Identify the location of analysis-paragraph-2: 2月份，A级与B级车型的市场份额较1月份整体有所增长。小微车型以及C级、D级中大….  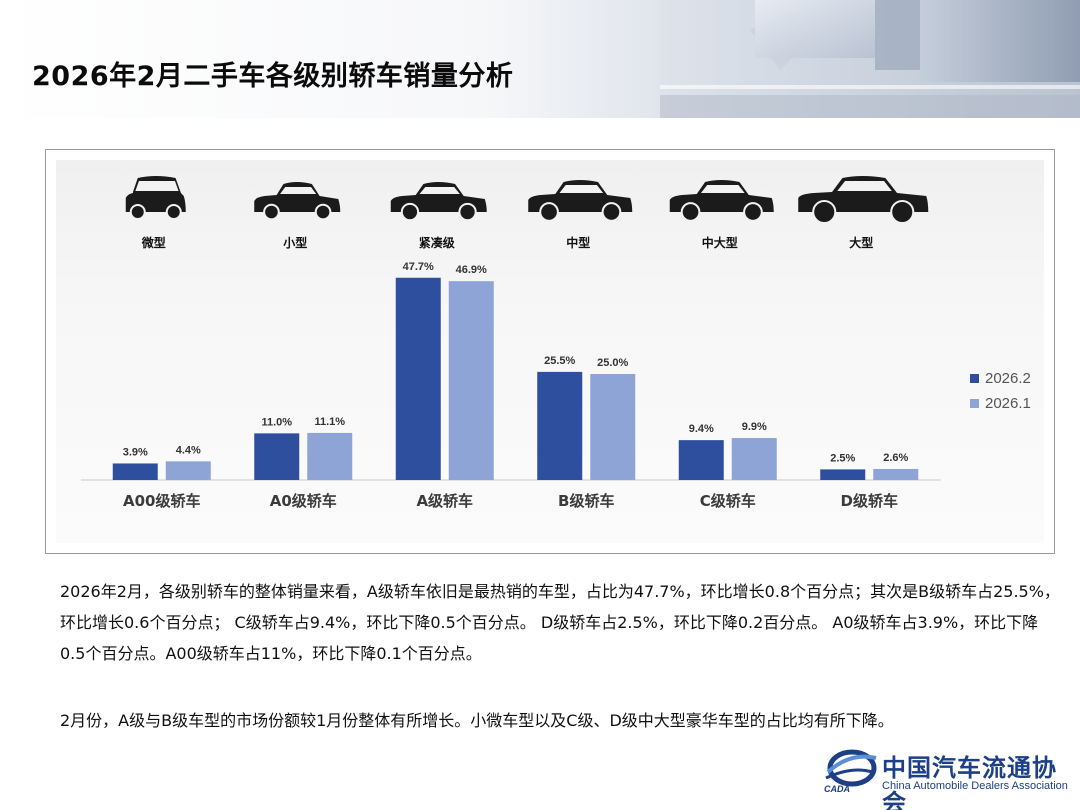
(477, 720).